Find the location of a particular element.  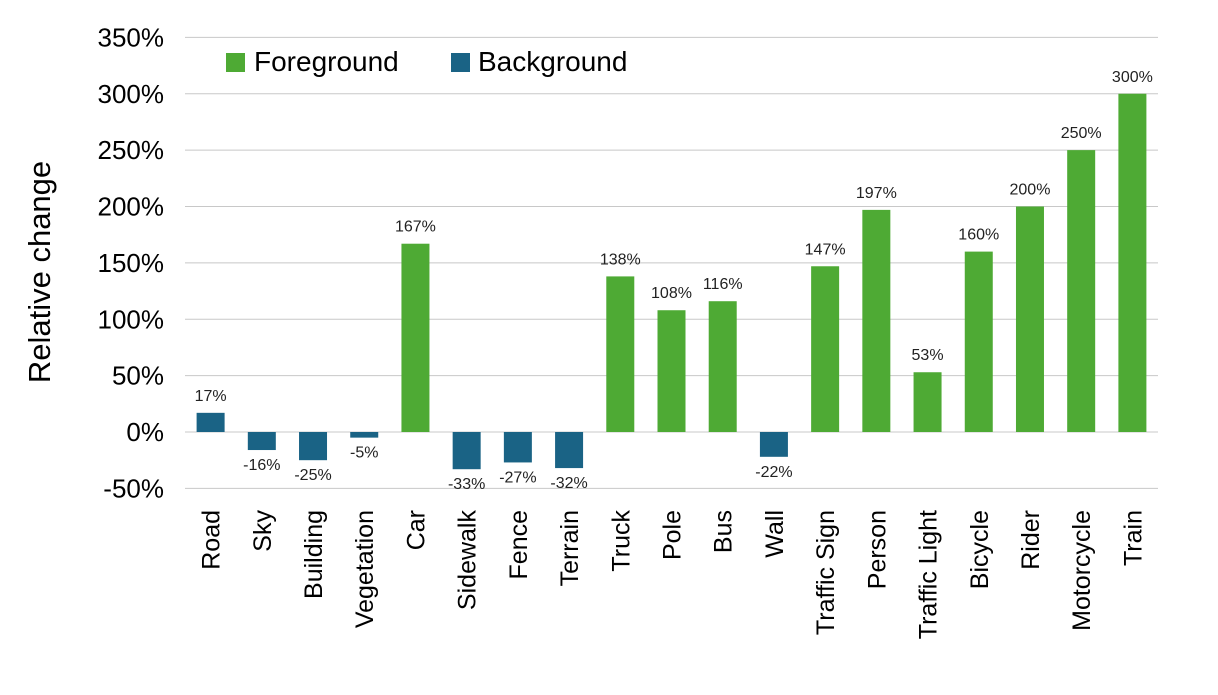

data-label: 108% is located at coordinates (671, 293).